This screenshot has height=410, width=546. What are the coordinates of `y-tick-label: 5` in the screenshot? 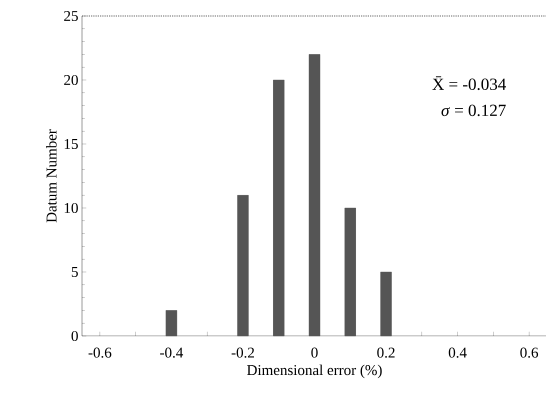 It's located at (75, 272).